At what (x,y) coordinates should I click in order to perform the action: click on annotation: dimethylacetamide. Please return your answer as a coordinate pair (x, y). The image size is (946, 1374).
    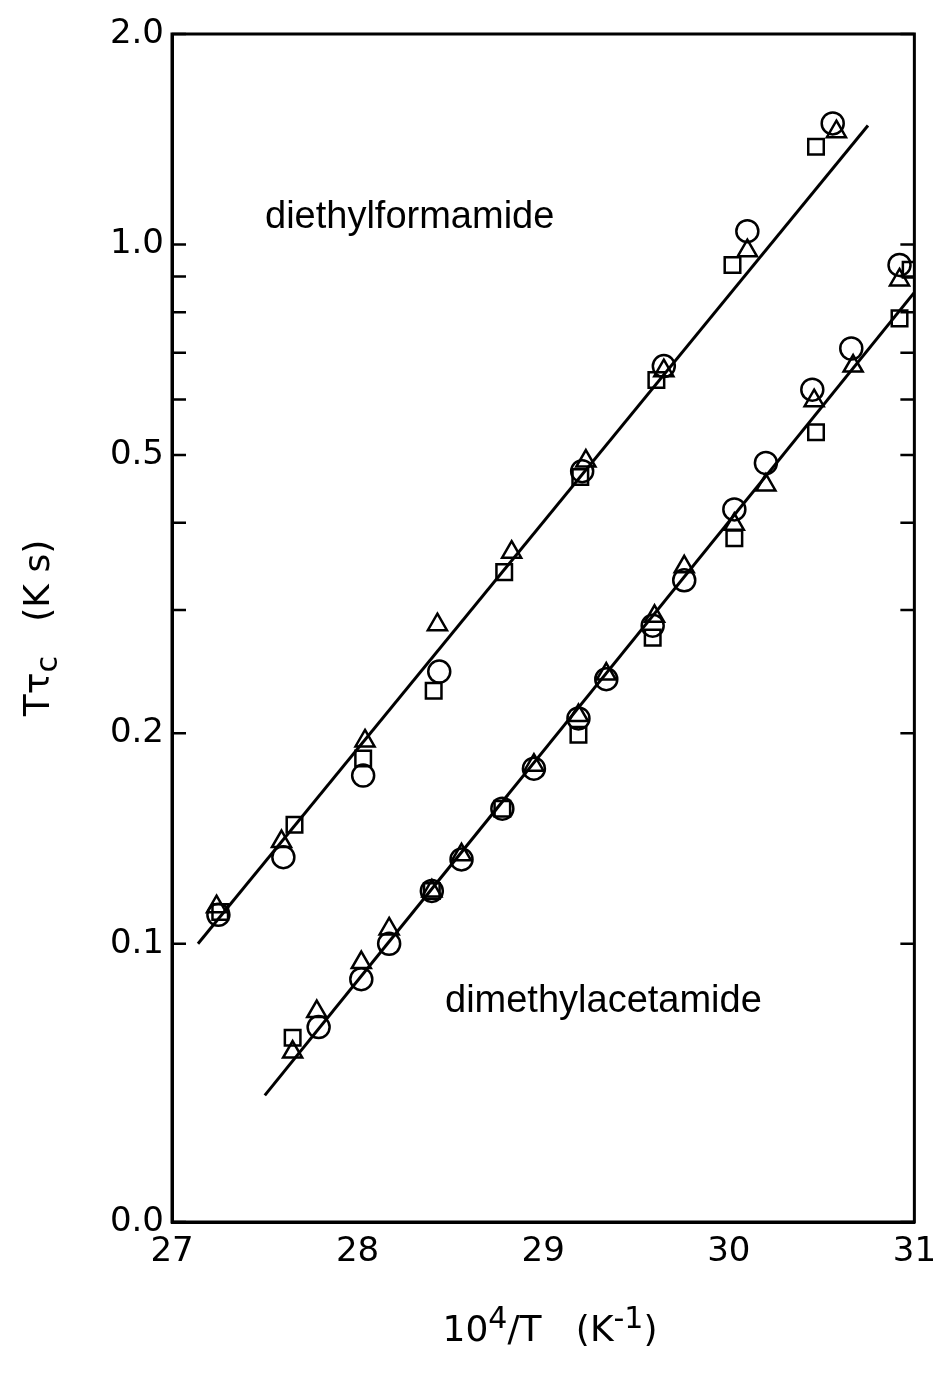
    Looking at the image, I should click on (603, 999).